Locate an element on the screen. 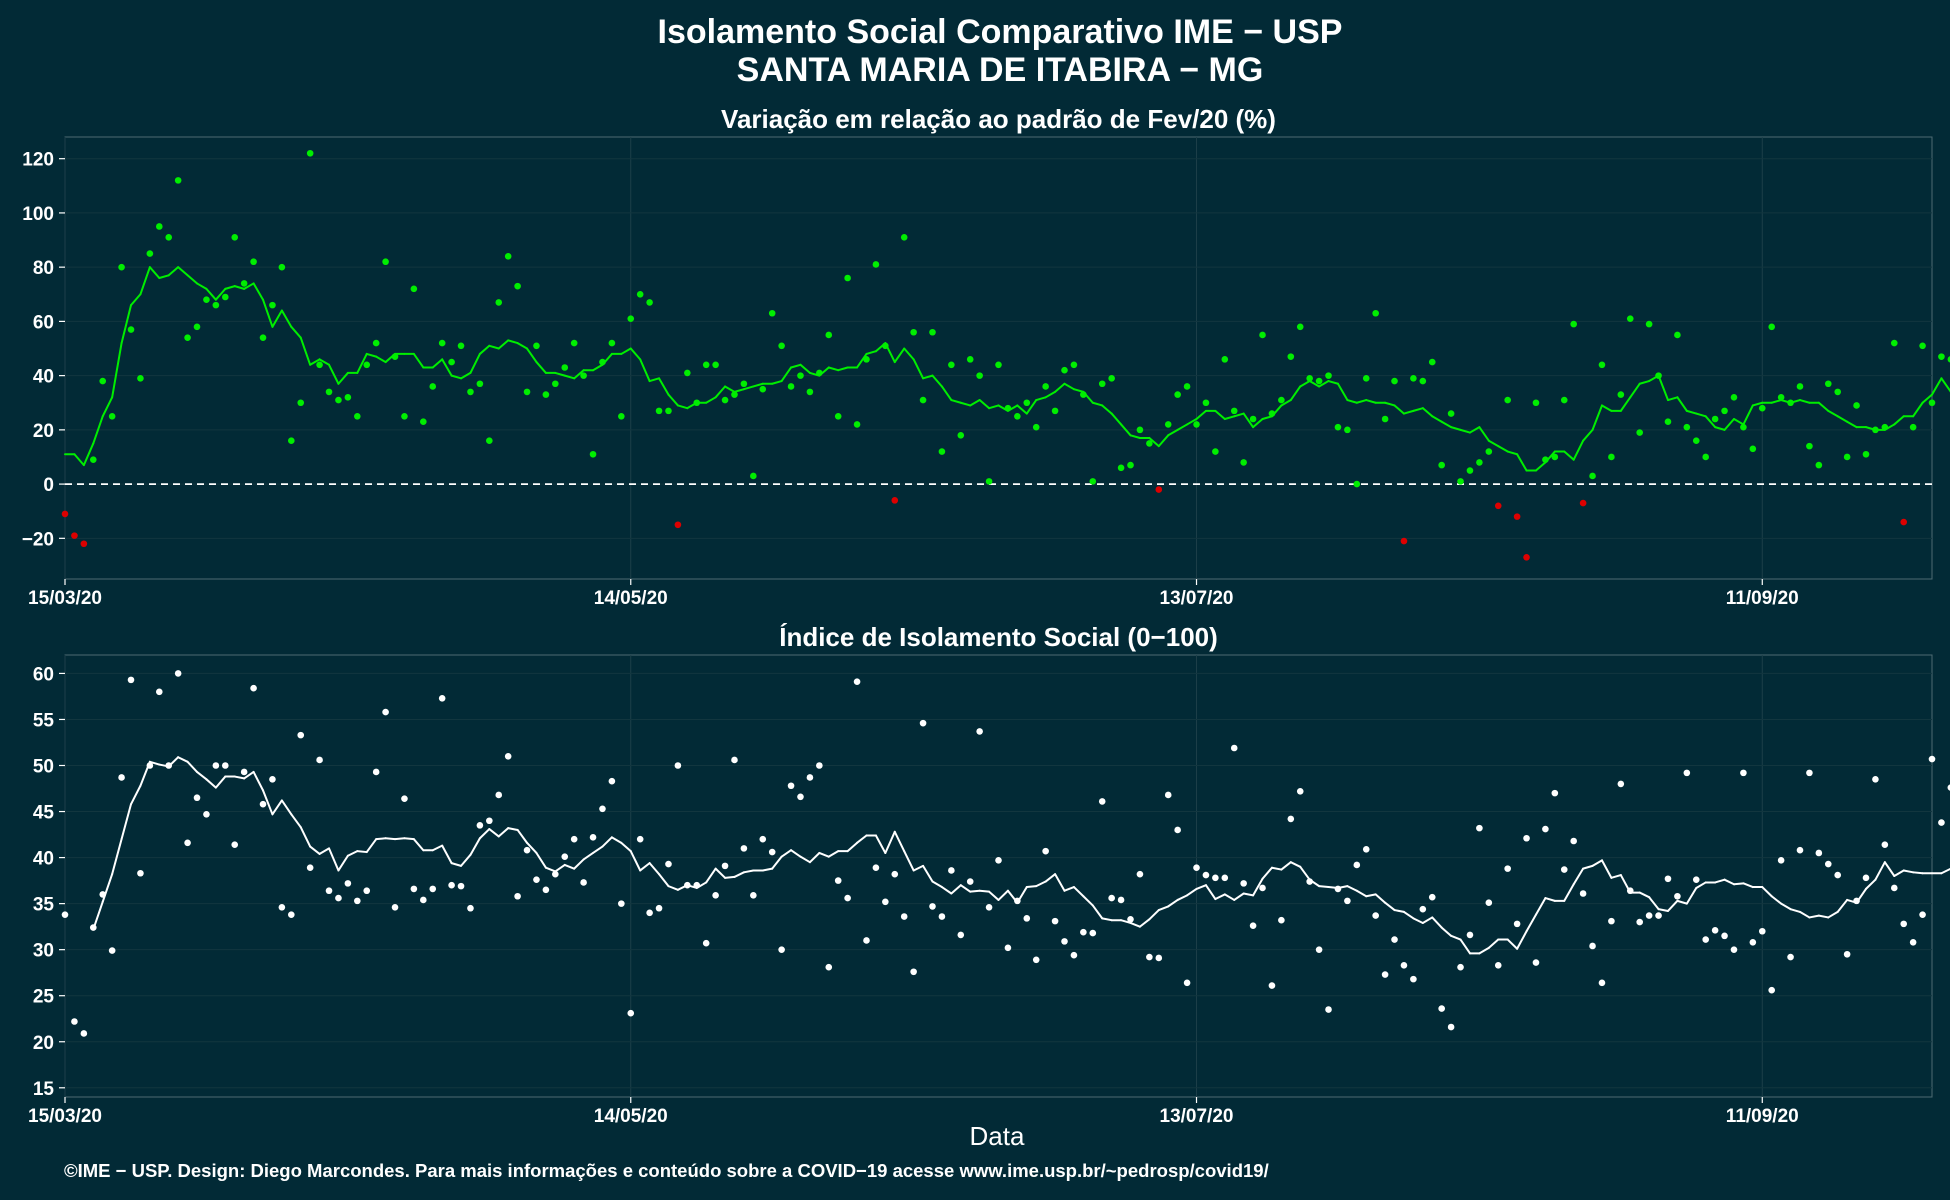  y-tick-label: 55 is located at coordinates (44, 720).